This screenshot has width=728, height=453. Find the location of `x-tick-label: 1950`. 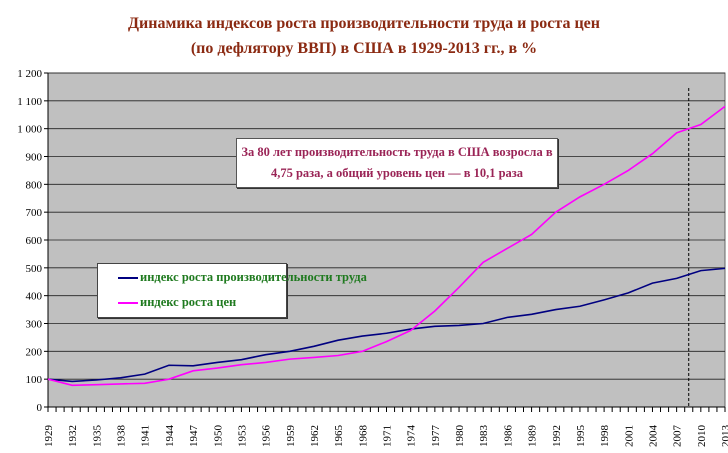

x-tick-label: 1950 is located at coordinates (218, 436).